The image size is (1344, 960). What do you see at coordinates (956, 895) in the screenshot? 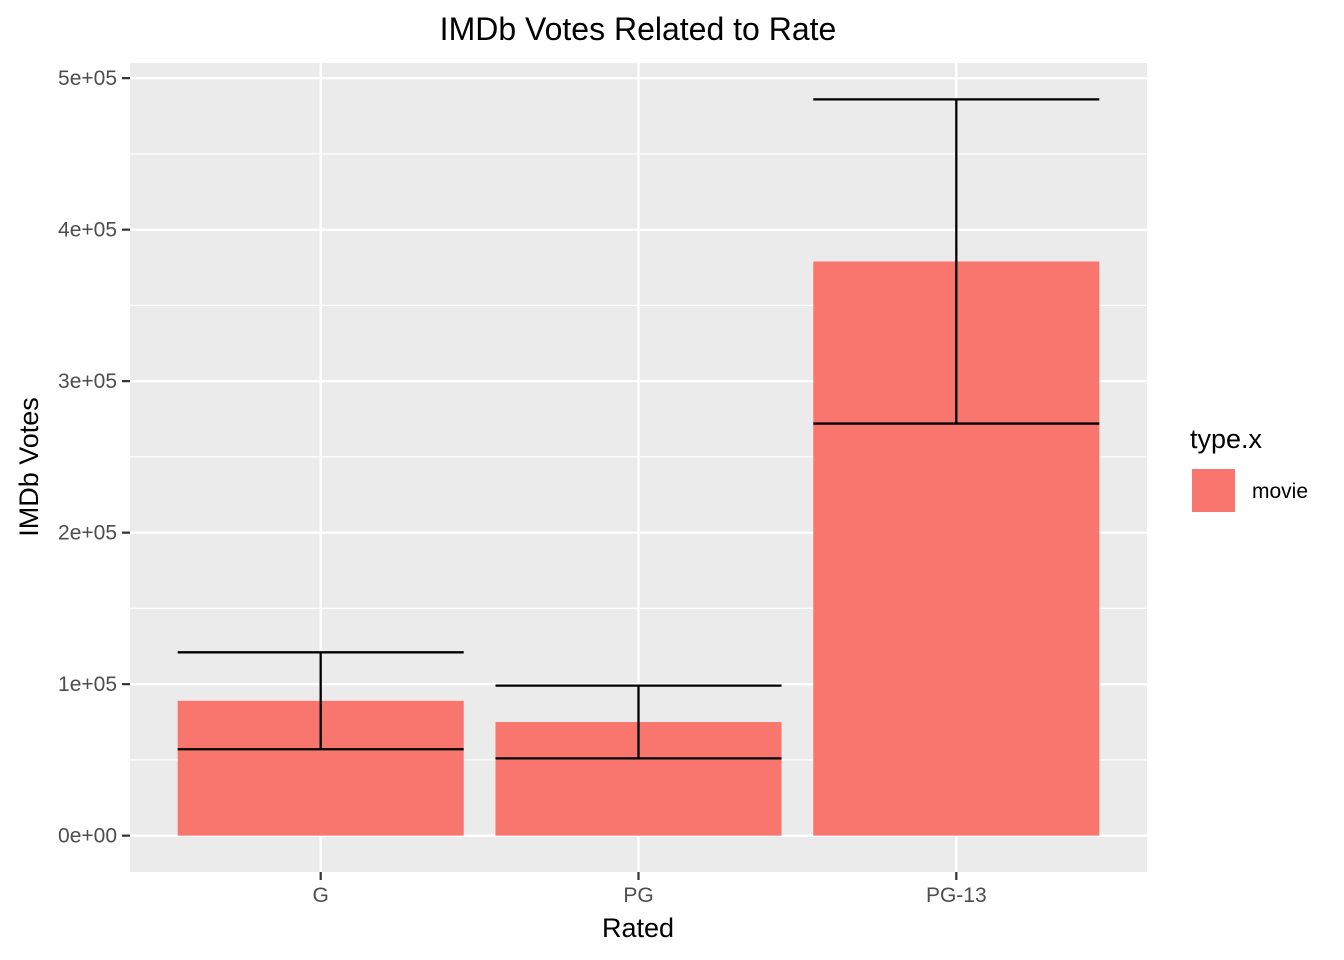
I see `x-tick-label: PG-13` at bounding box center [956, 895].